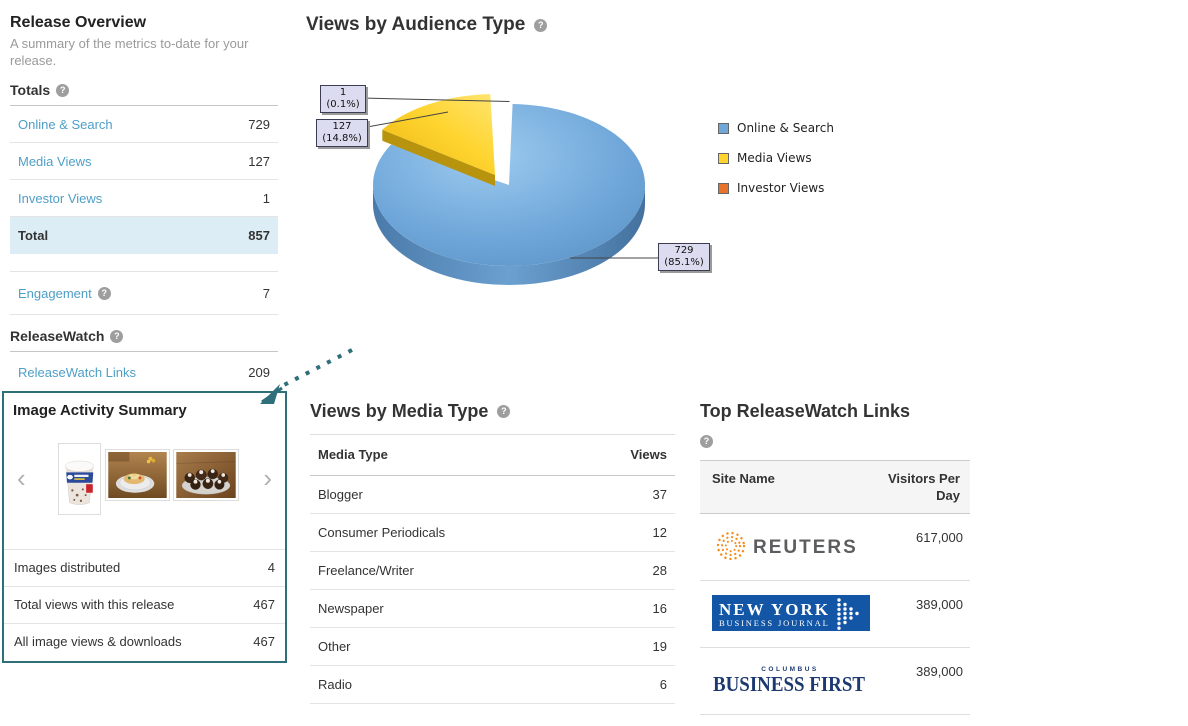 This screenshot has height=726, width=1188. Describe the element at coordinates (342, 138) in the screenshot. I see `callout-percent: (14.8%)` at that location.